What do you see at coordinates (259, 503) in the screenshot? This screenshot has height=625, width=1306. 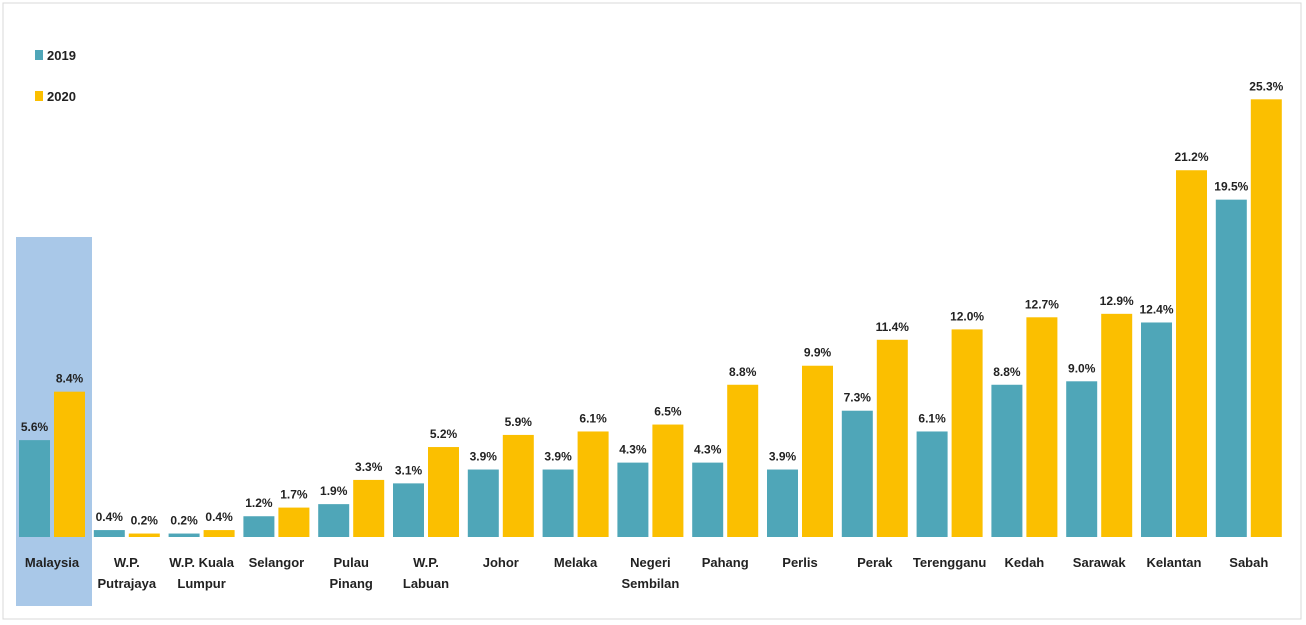 I see `value-label: 1.2%` at bounding box center [259, 503].